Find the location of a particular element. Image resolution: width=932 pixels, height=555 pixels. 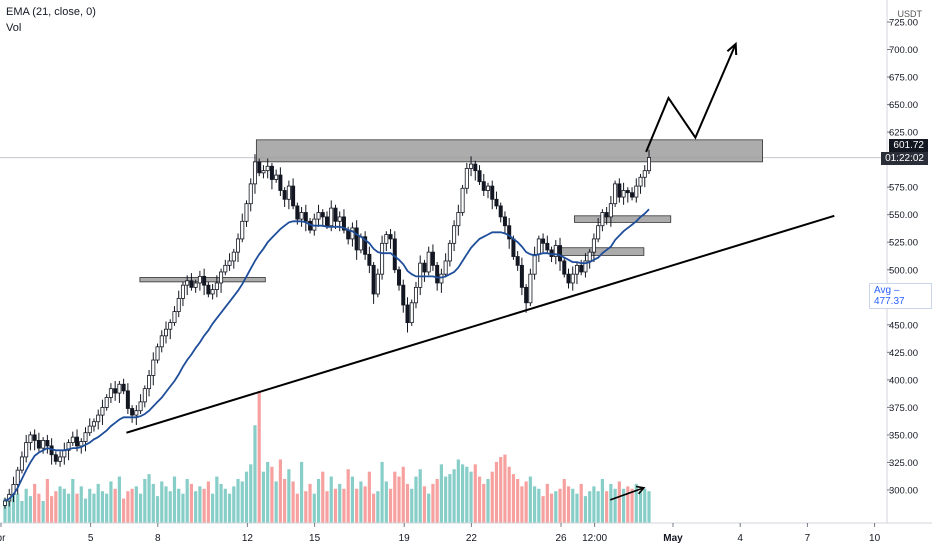

unit-label: USDT is located at coordinates (910, 14).